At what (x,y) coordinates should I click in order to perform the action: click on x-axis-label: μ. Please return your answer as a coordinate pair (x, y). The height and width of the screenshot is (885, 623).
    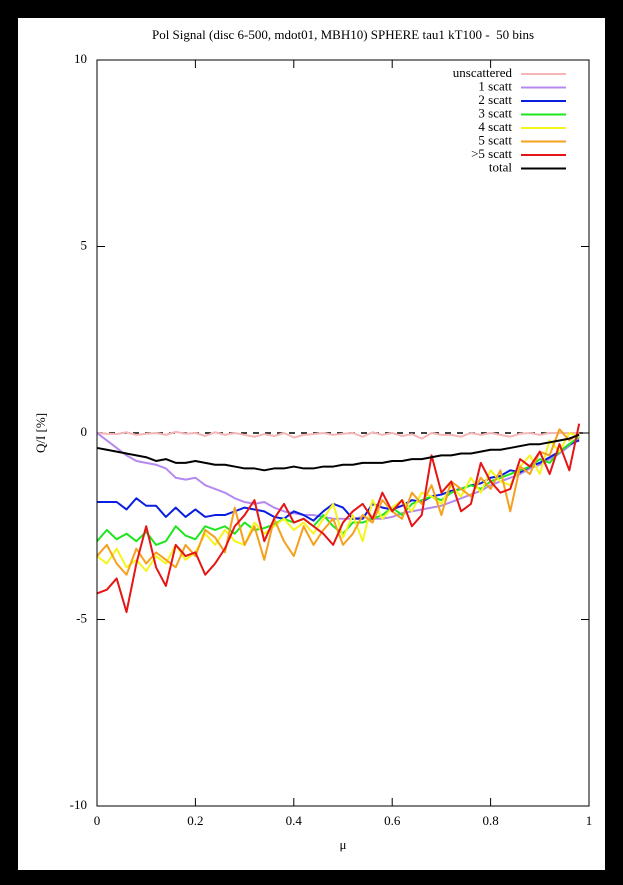
    Looking at the image, I should click on (343, 844).